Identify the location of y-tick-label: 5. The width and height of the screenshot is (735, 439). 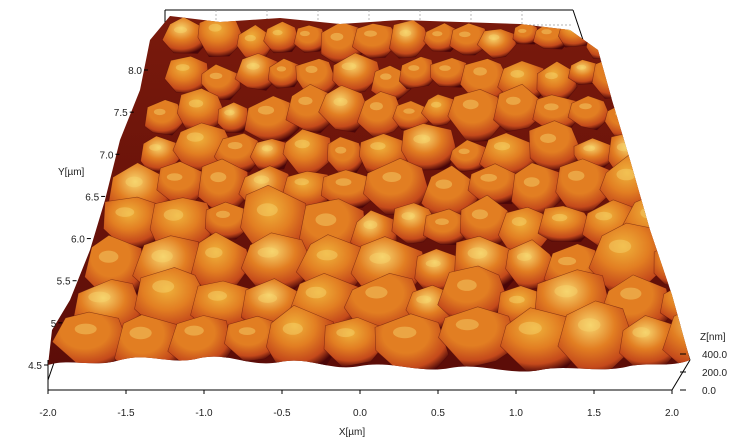
(54, 324).